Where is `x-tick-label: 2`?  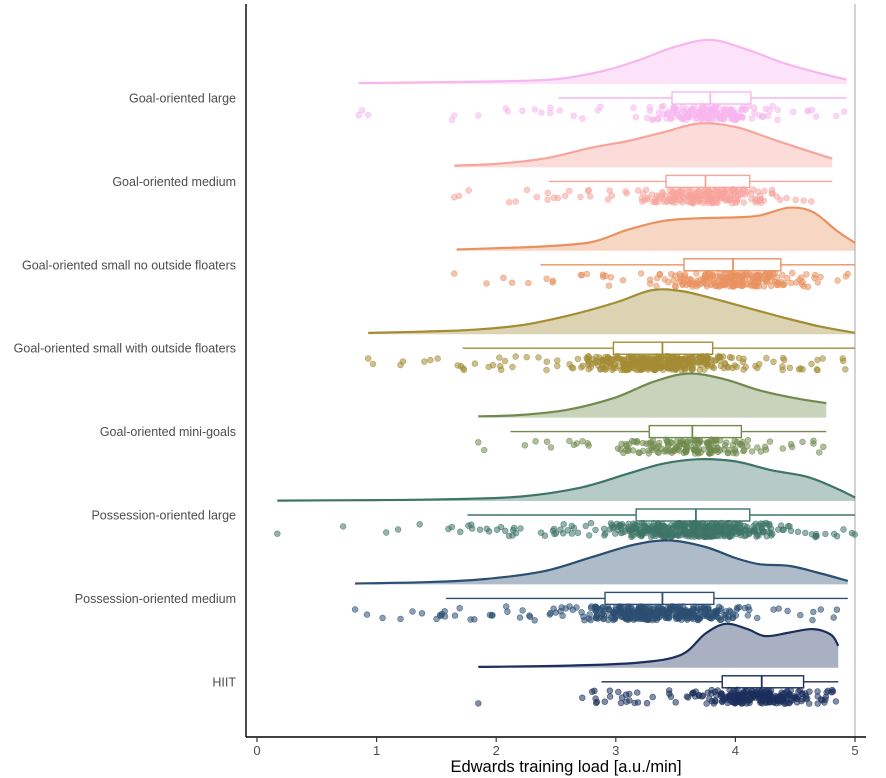 x-tick-label: 2 is located at coordinates (496, 750).